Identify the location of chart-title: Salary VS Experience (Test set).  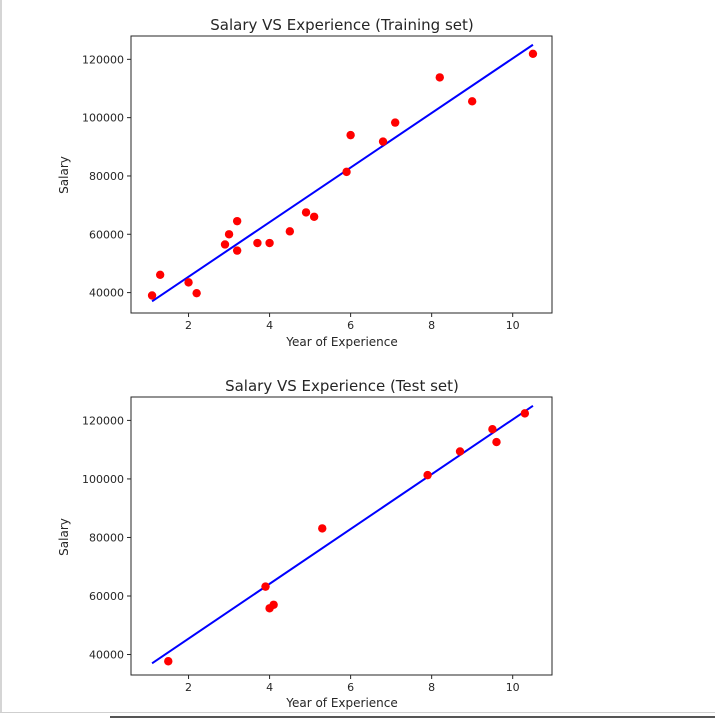
(342, 386).